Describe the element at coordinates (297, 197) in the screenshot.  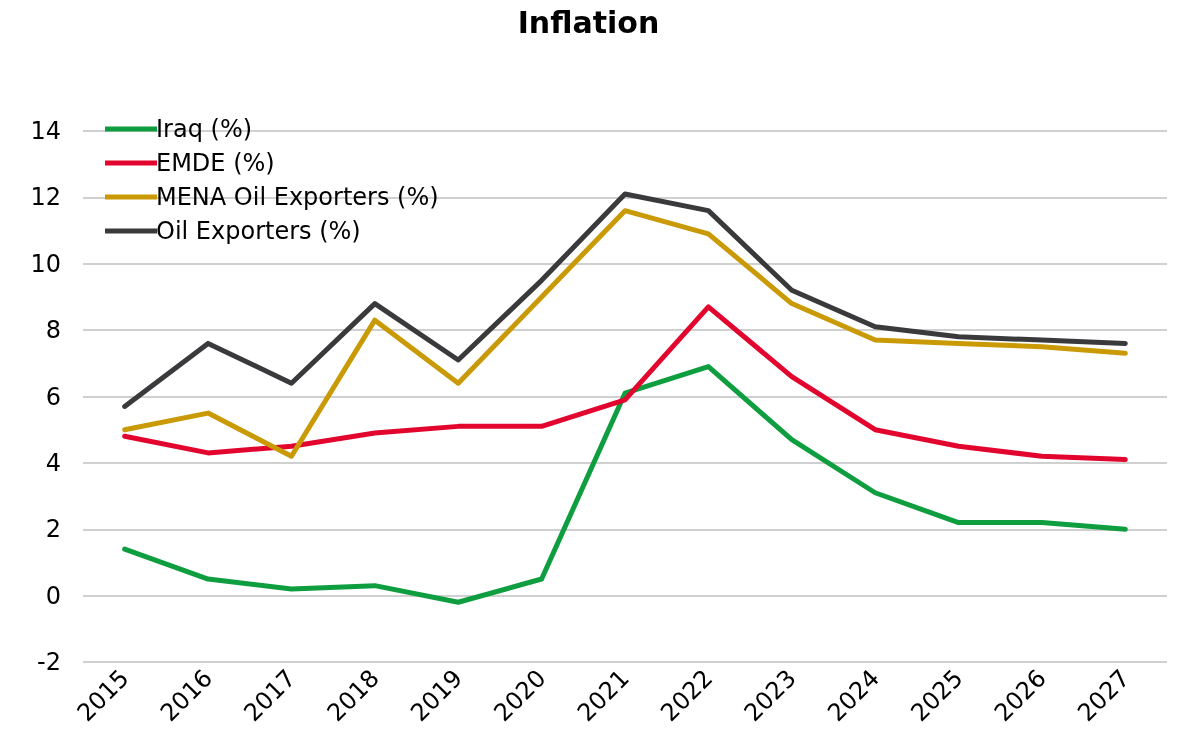
I see `legend-label: MENA Oil Exporters (%)` at that location.